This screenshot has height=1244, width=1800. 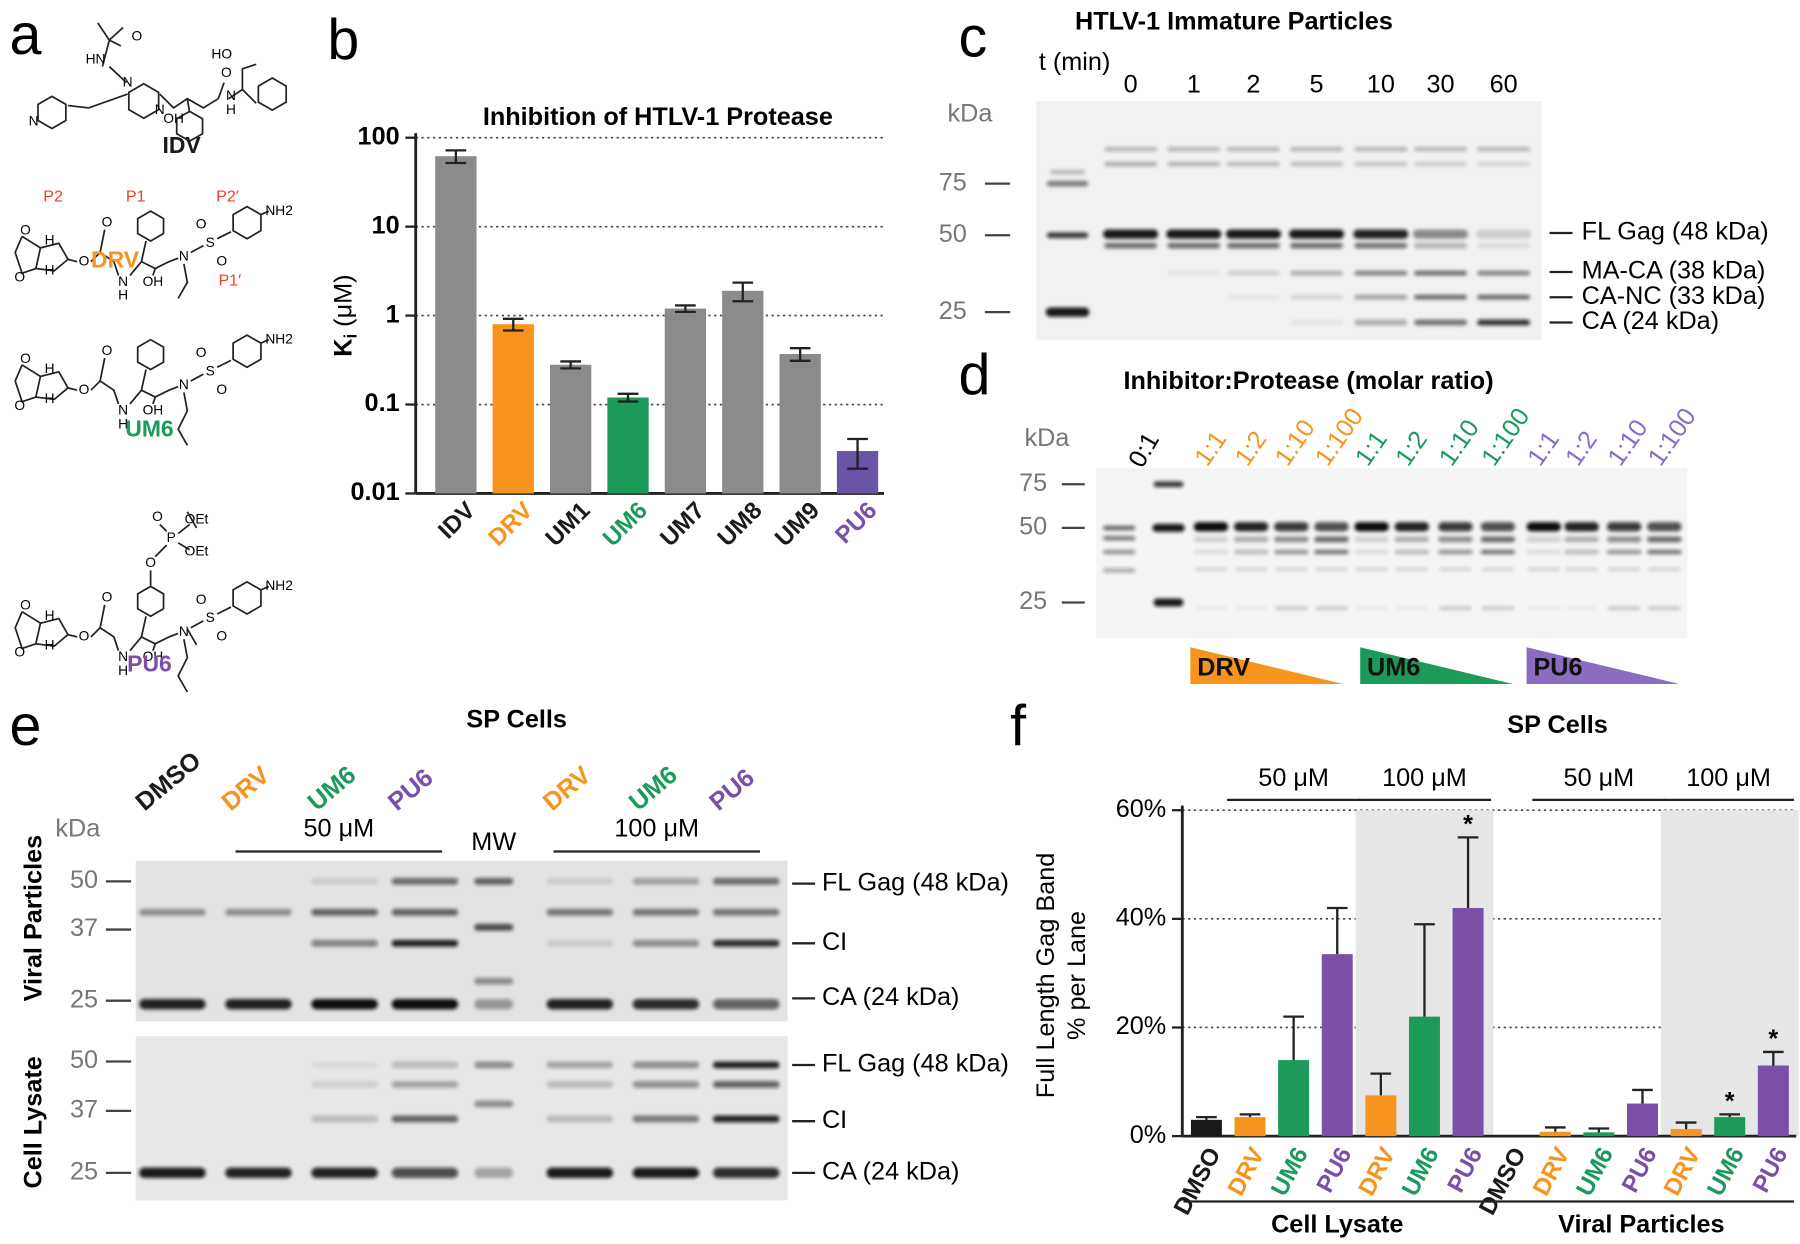 I want to click on lane-label: 30, so click(x=1440, y=85).